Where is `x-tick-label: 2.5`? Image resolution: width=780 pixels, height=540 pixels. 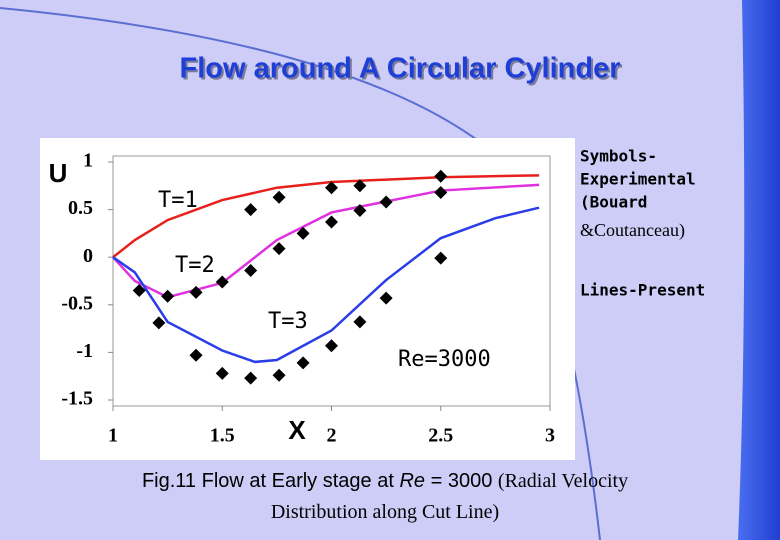 x-tick-label: 2.5 is located at coordinates (440, 436).